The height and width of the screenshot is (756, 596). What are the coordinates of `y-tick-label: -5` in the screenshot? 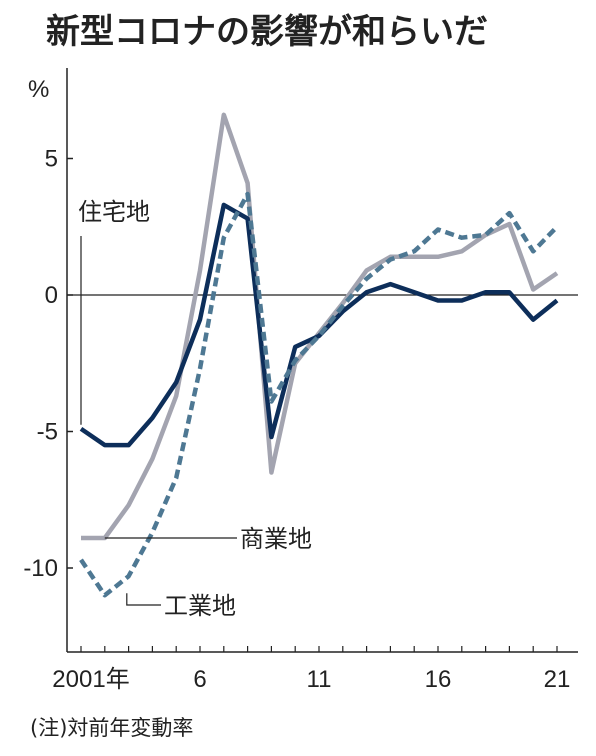 It's located at (47, 432).